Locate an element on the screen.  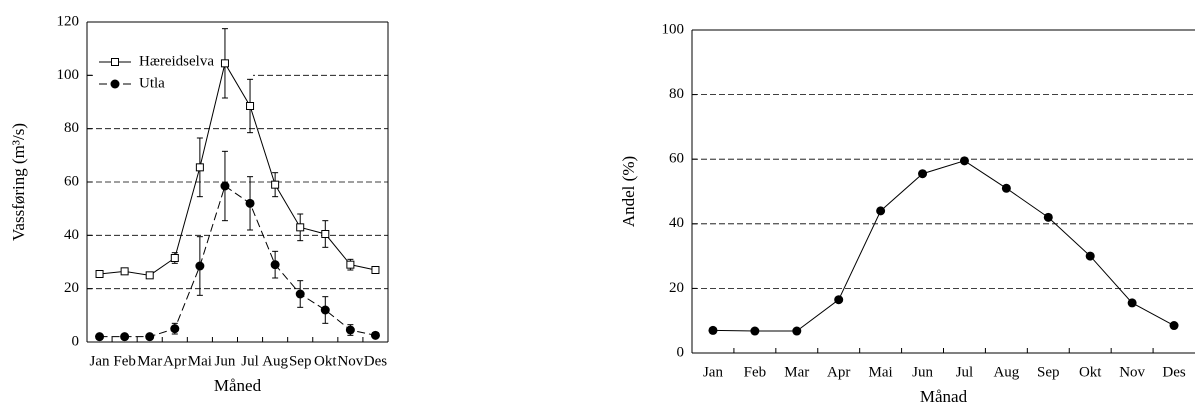
y-axis-label: Andel (%) is located at coordinates (628, 191).